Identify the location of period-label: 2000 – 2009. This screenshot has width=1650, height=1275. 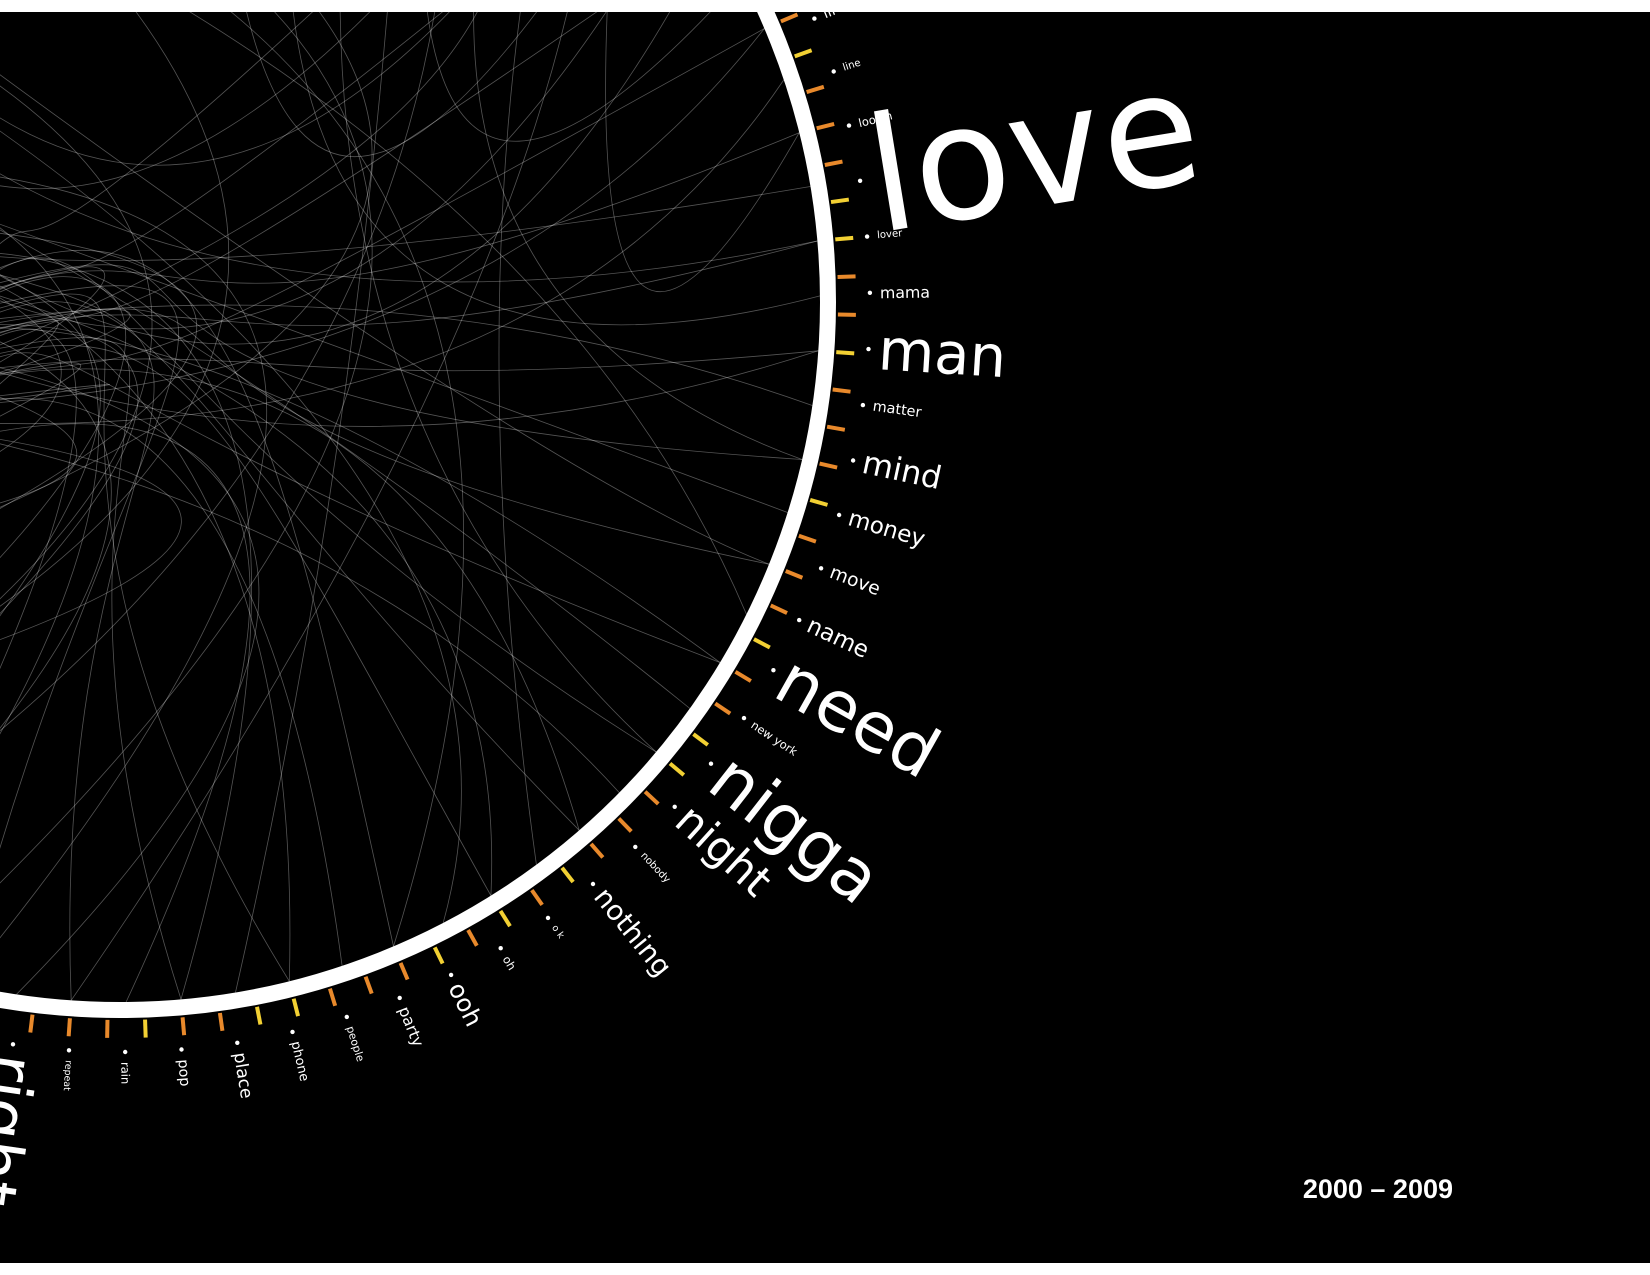
(1377, 1189).